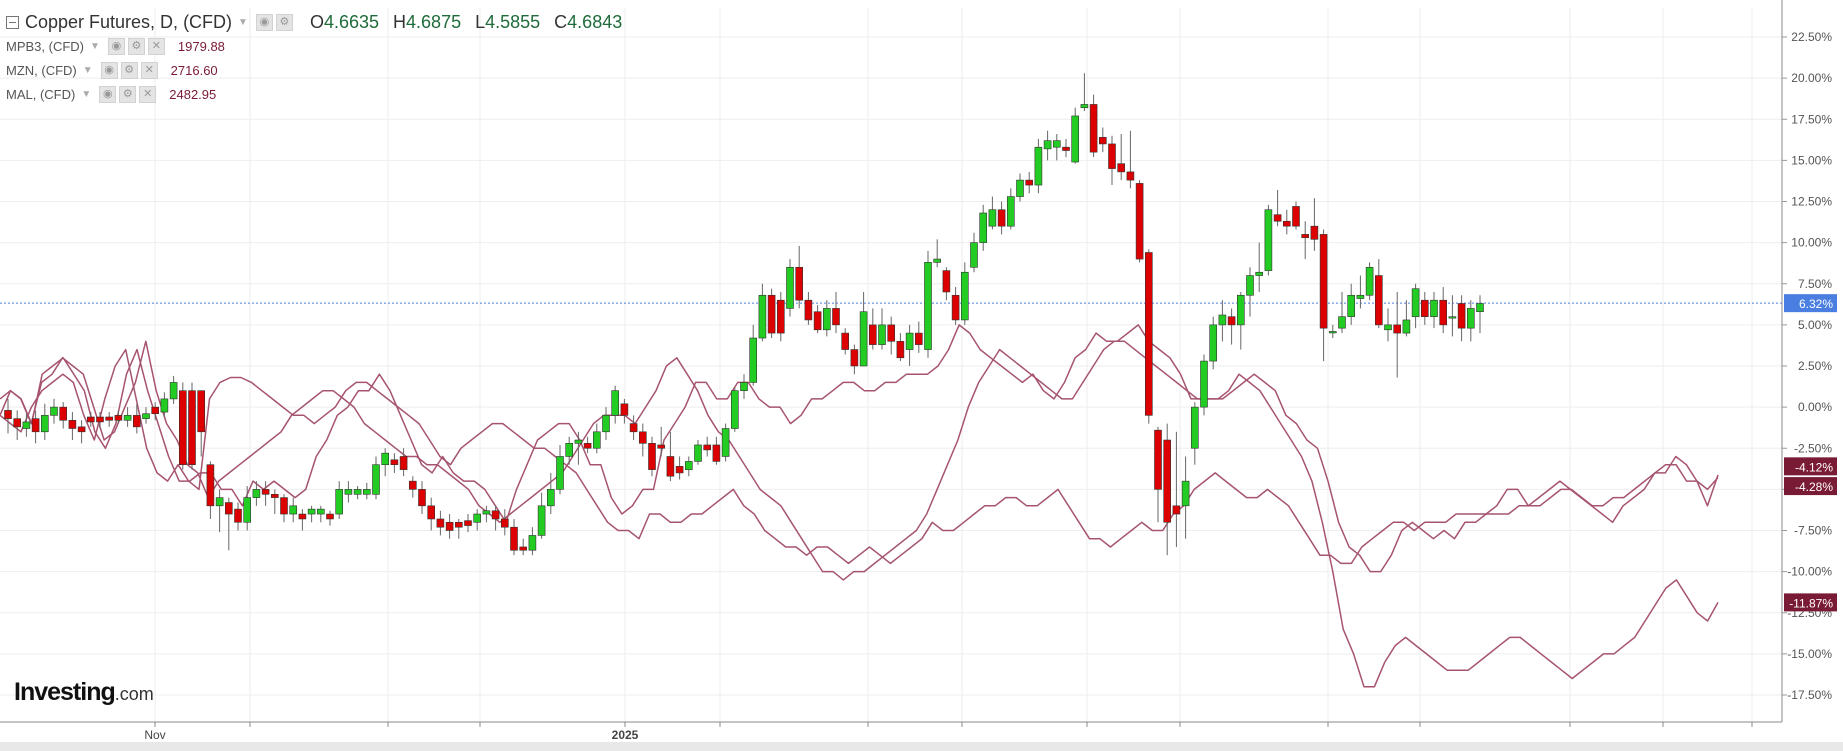 This screenshot has height=751, width=1843. What do you see at coordinates (1809, 654) in the screenshot?
I see `y-tick-label: -15.00%` at bounding box center [1809, 654].